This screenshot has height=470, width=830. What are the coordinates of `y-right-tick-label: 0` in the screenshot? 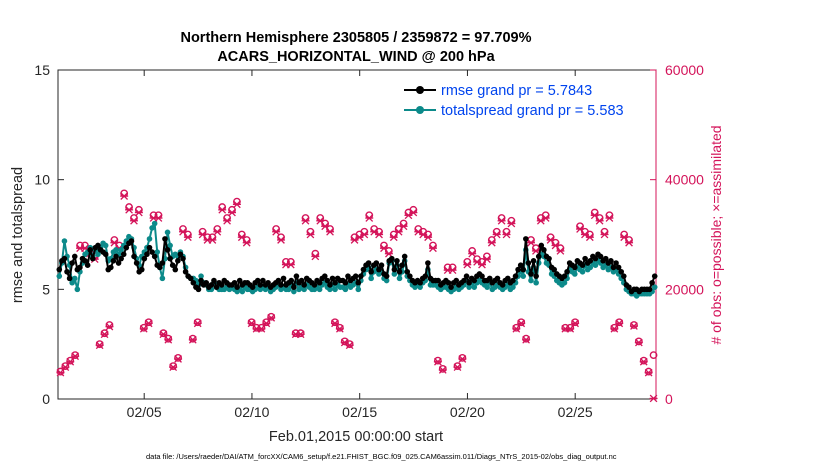 It's located at (669, 399).